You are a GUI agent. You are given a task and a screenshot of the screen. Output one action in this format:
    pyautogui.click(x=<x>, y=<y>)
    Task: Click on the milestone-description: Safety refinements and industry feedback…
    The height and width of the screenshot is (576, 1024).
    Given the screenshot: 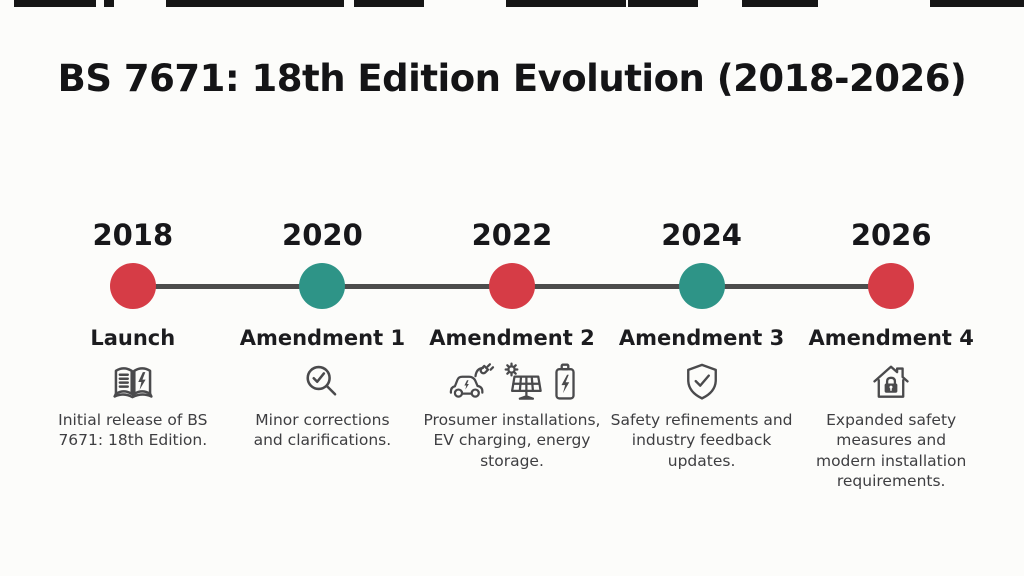 What is the action you would take?
    pyautogui.click(x=701, y=440)
    